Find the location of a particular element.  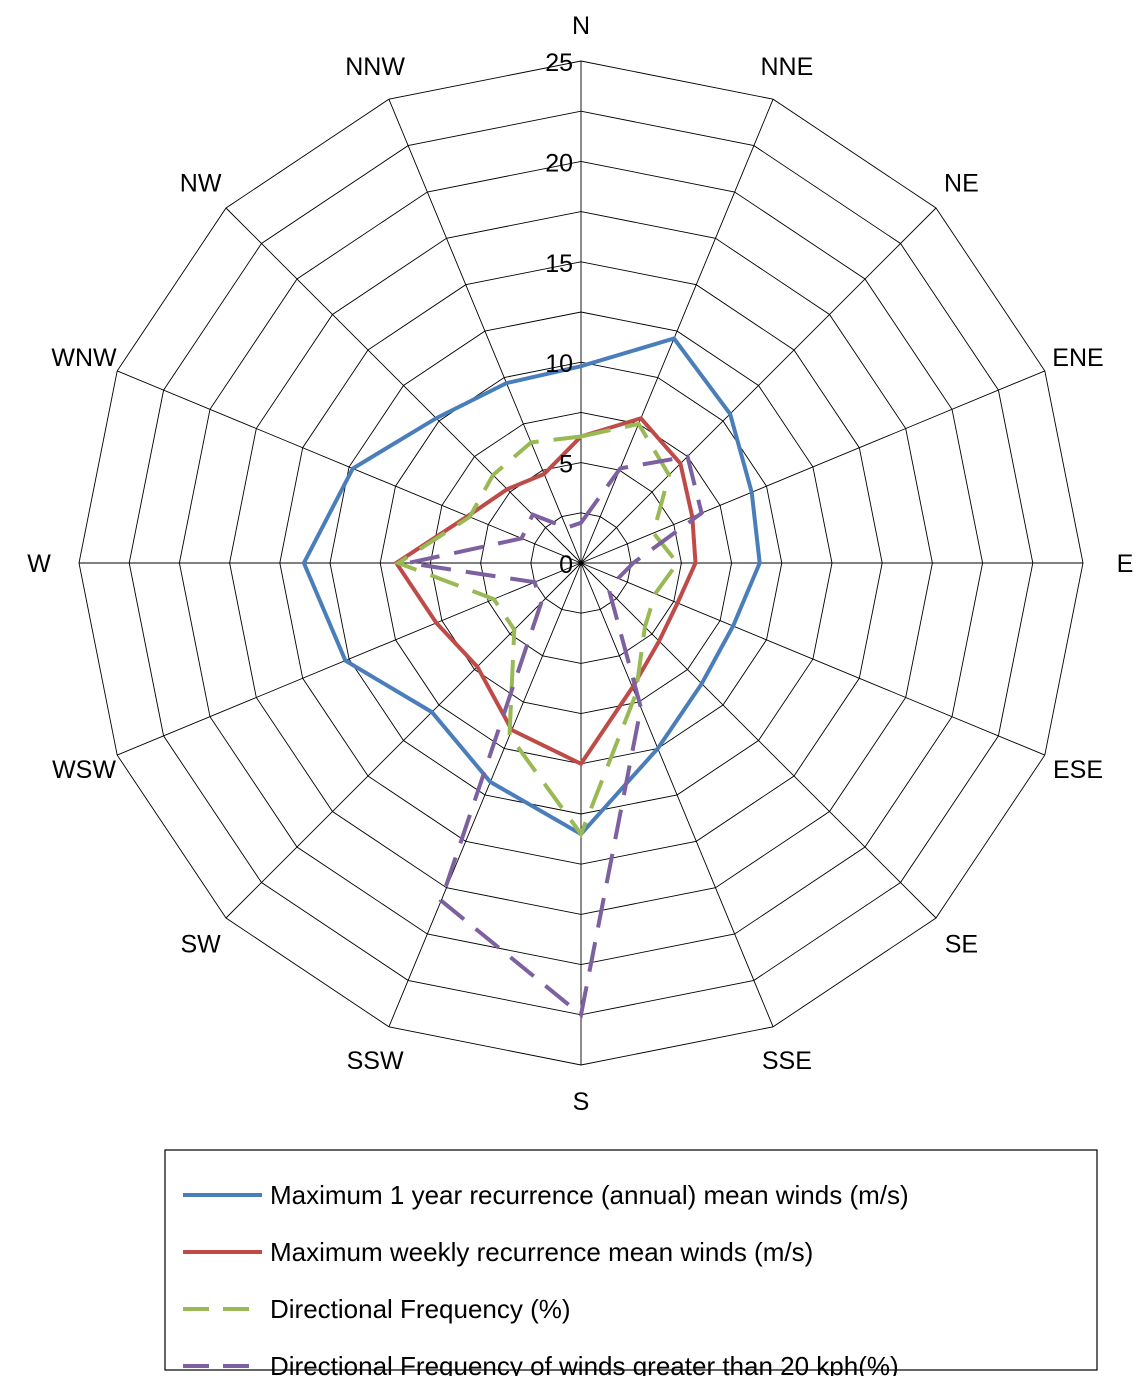

direction-label-SSW: SSW is located at coordinates (375, 1061).